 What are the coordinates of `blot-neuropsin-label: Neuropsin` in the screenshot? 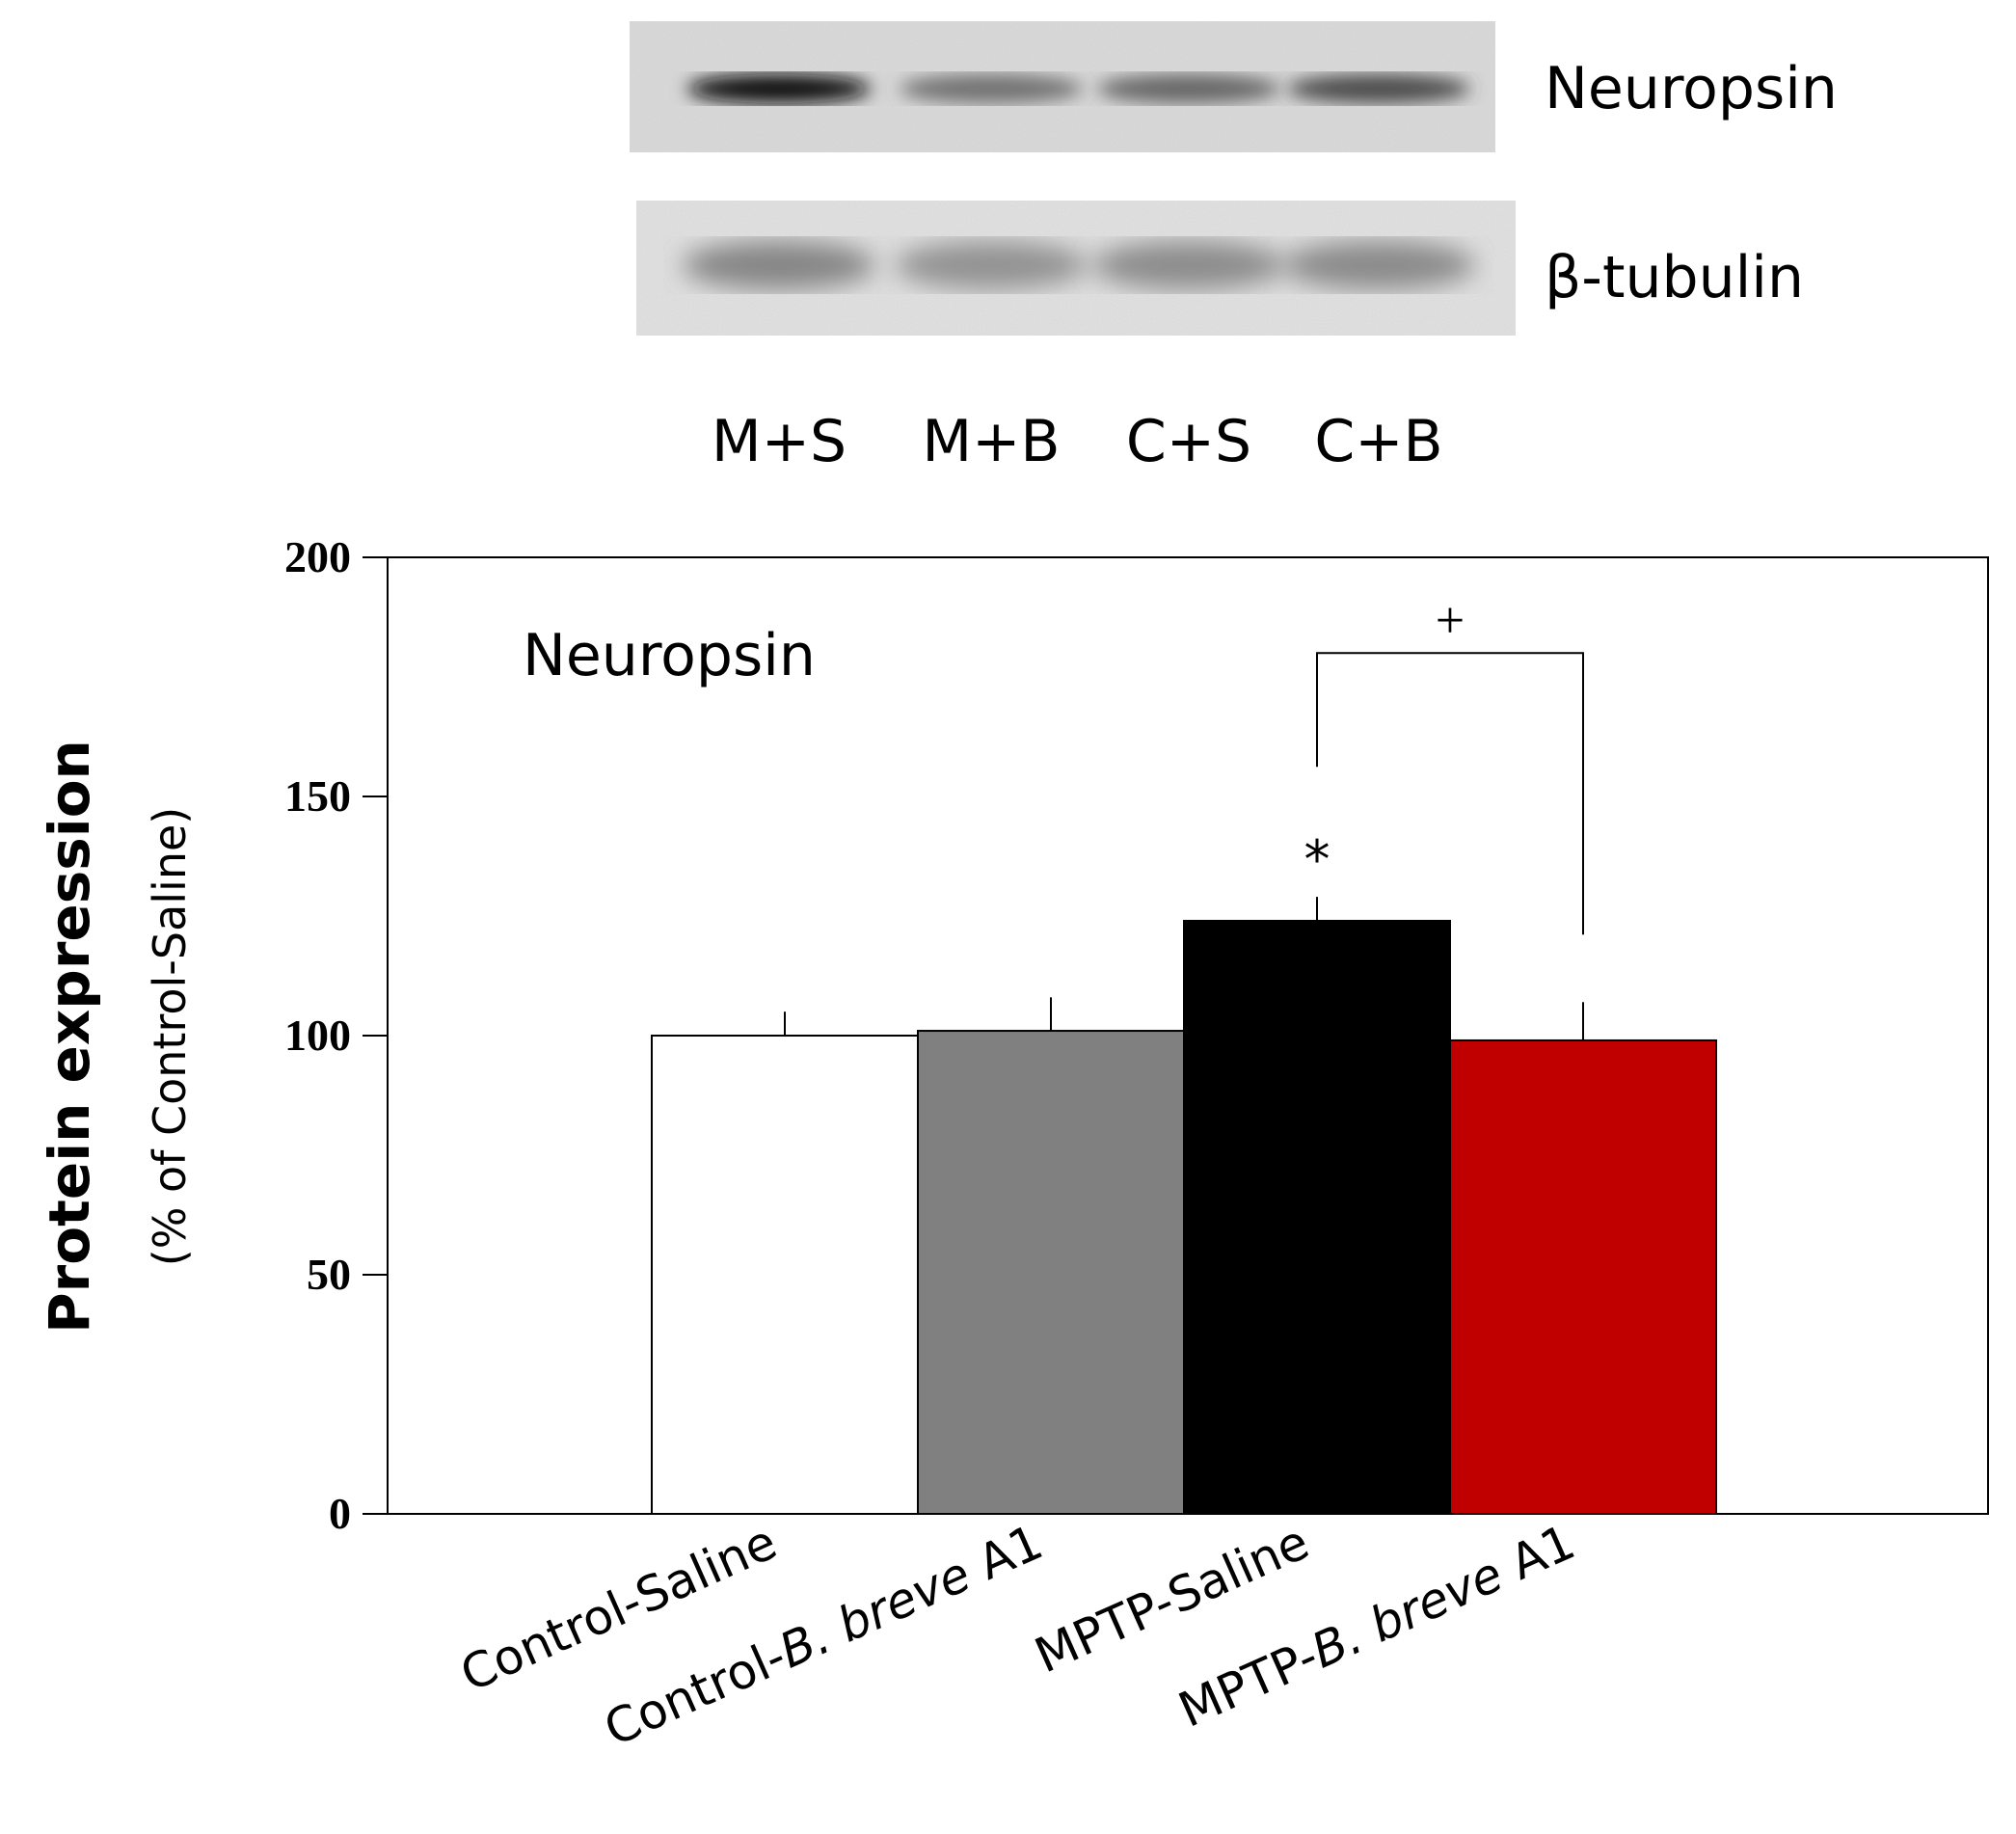 It's located at (1691, 88).